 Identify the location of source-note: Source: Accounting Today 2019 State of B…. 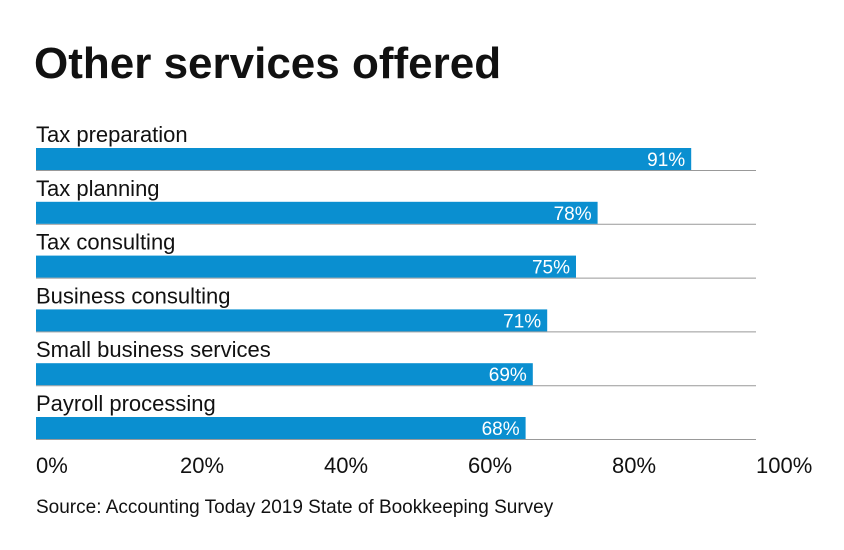
(295, 507).